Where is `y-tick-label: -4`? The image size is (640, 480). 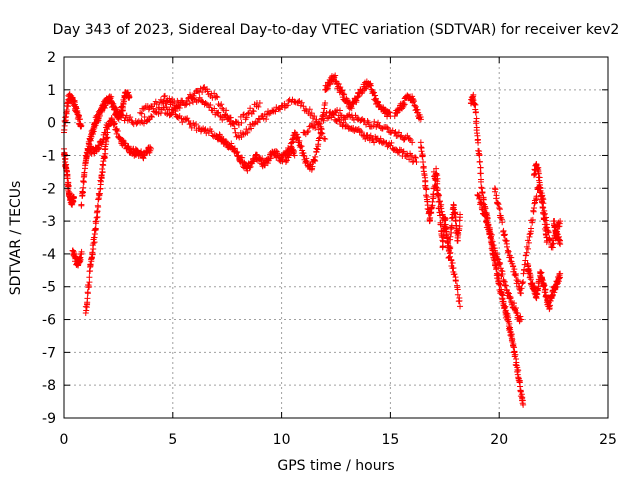
y-tick-label: -4 is located at coordinates (49, 255).